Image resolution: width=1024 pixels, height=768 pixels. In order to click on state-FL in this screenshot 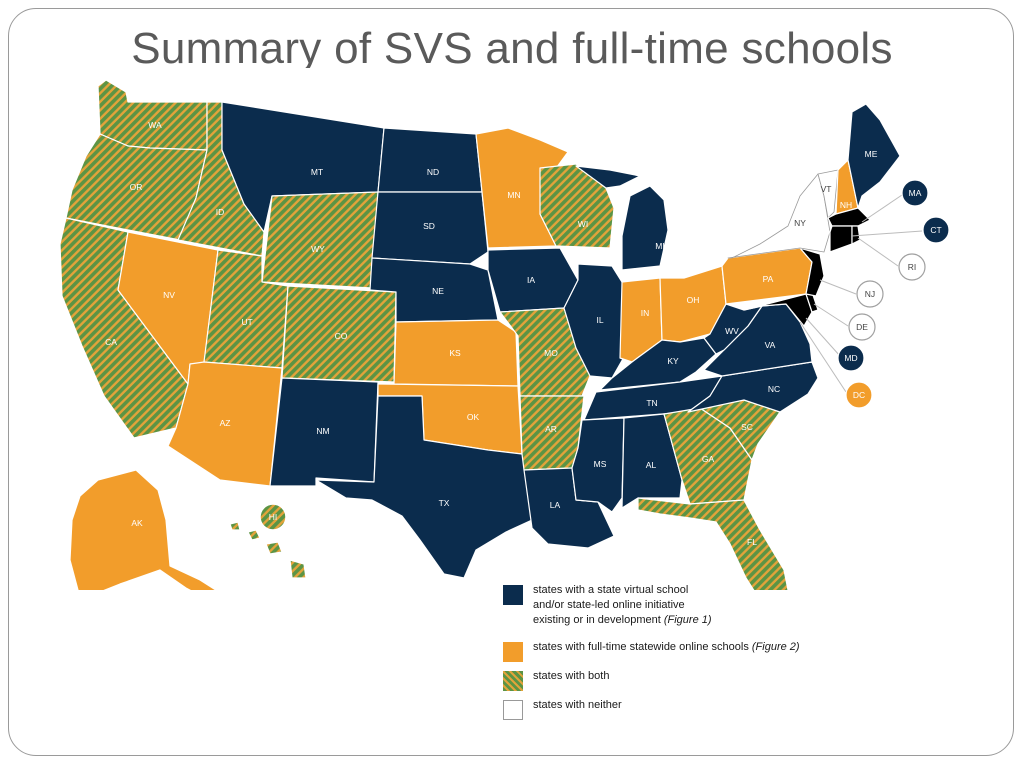, I will do `click(713, 543)`.